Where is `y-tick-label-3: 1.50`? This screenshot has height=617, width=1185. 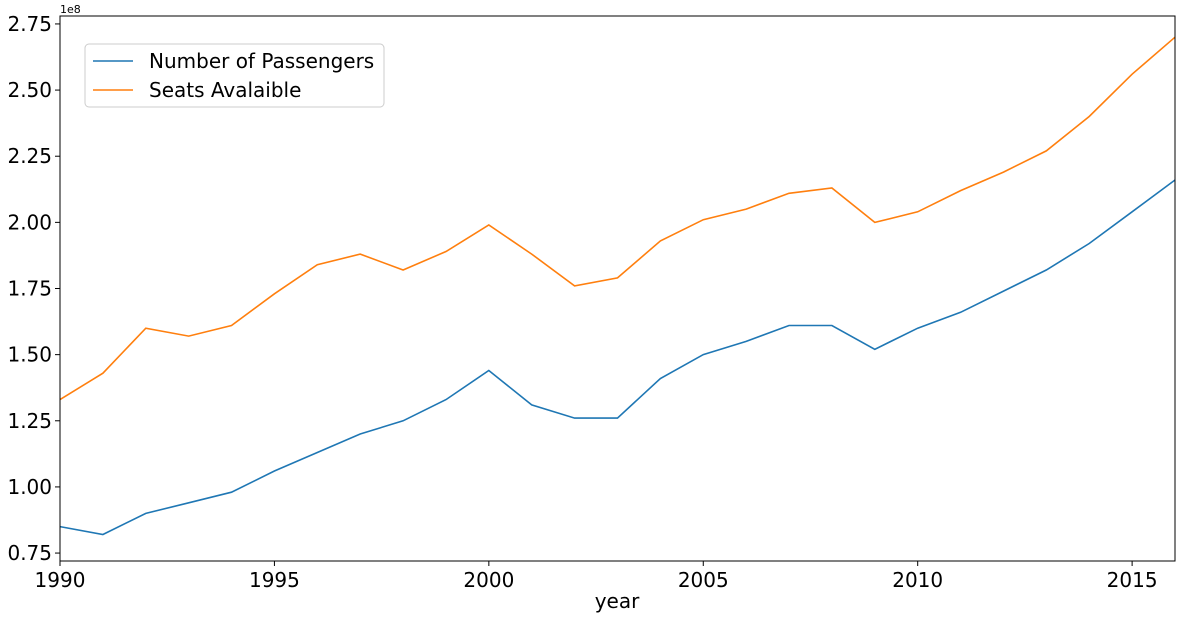
y-tick-label-3: 1.50 is located at coordinates (29, 355).